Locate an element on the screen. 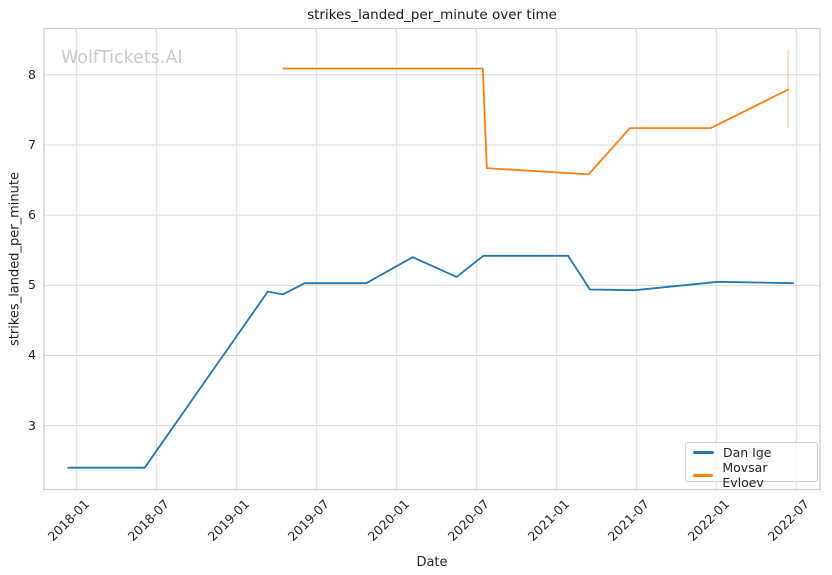  y-tick-label: 5 is located at coordinates (32, 285).